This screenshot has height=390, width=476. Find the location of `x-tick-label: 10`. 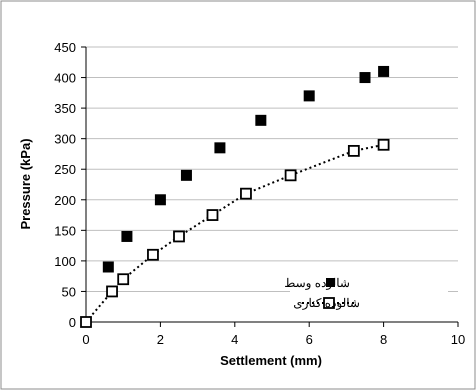

x-tick-label: 10 is located at coordinates (458, 339).